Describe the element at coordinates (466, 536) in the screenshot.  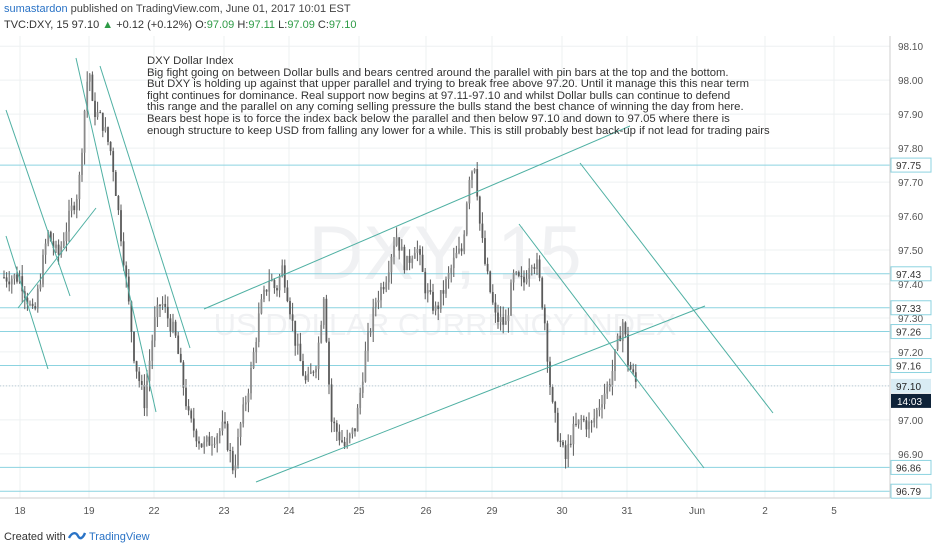
I see `footer: Created with TradingView` at that location.